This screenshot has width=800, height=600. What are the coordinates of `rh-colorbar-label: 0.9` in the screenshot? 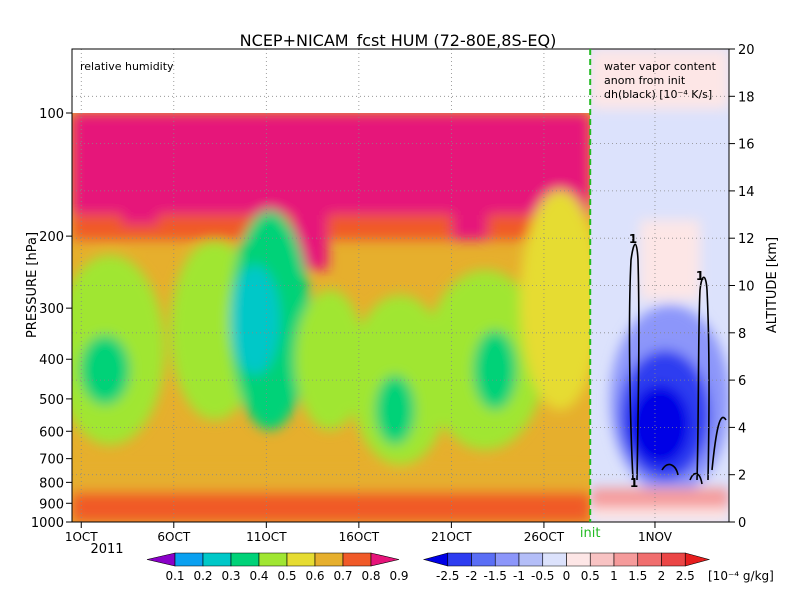 It's located at (398, 576).